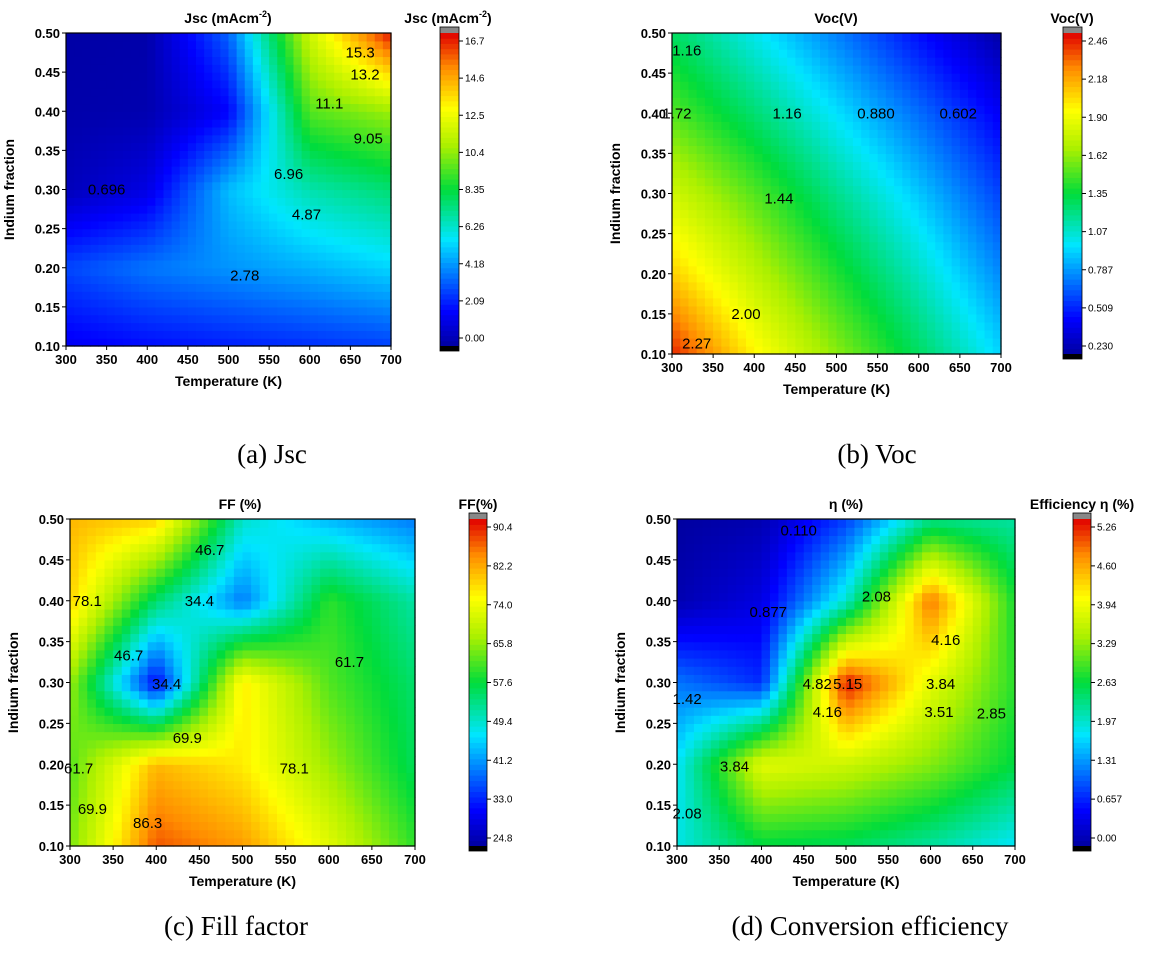 The width and height of the screenshot is (1154, 967). I want to click on contour-label: 1.44, so click(778, 198).